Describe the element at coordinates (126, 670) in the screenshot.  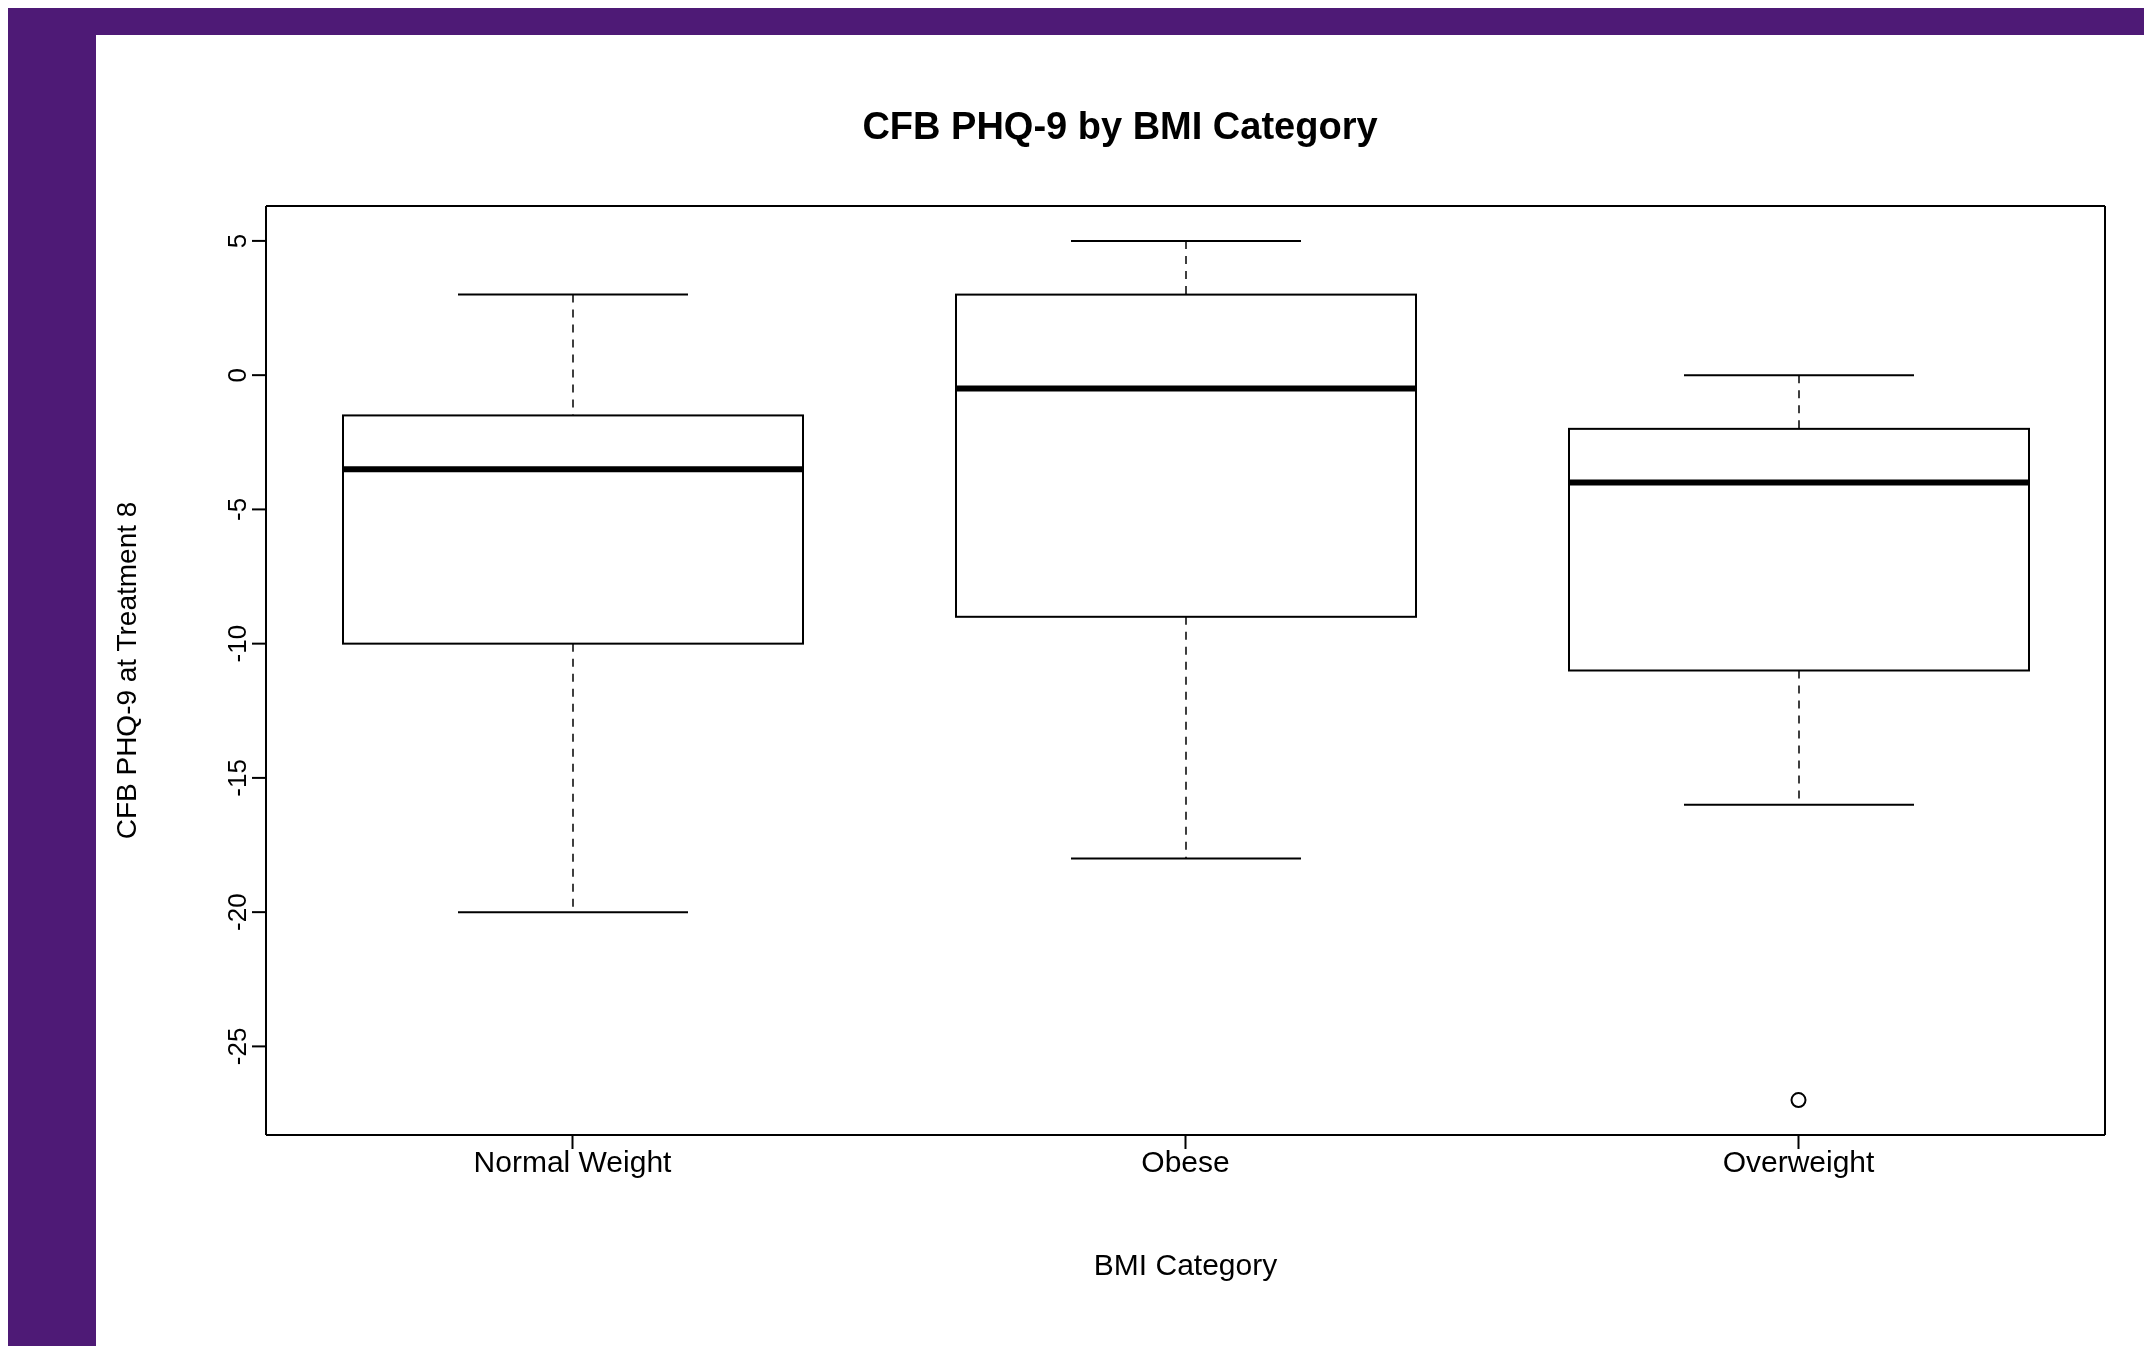
I see `y-axis-title: CFB PHQ-9 at Treatment 8` at that location.